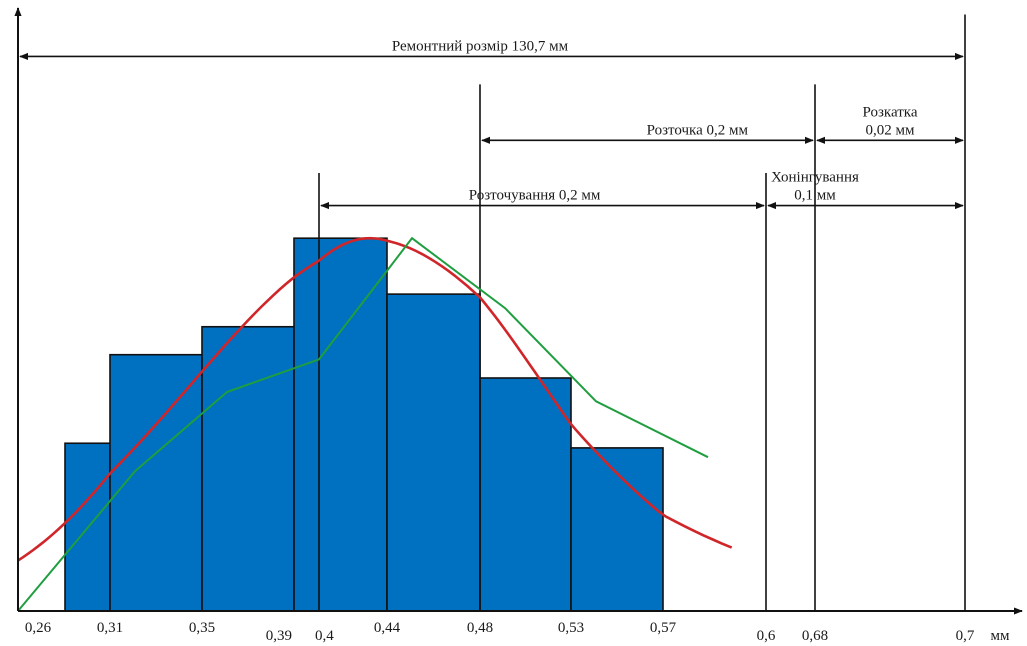  What do you see at coordinates (766, 636) in the screenshot?
I see `x-tick-label: 0,6` at bounding box center [766, 636].